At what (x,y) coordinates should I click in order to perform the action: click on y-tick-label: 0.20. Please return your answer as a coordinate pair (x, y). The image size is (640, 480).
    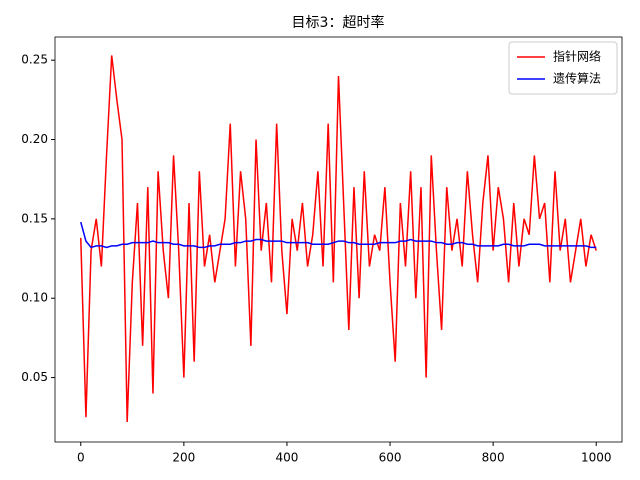
    Looking at the image, I should click on (34, 139).